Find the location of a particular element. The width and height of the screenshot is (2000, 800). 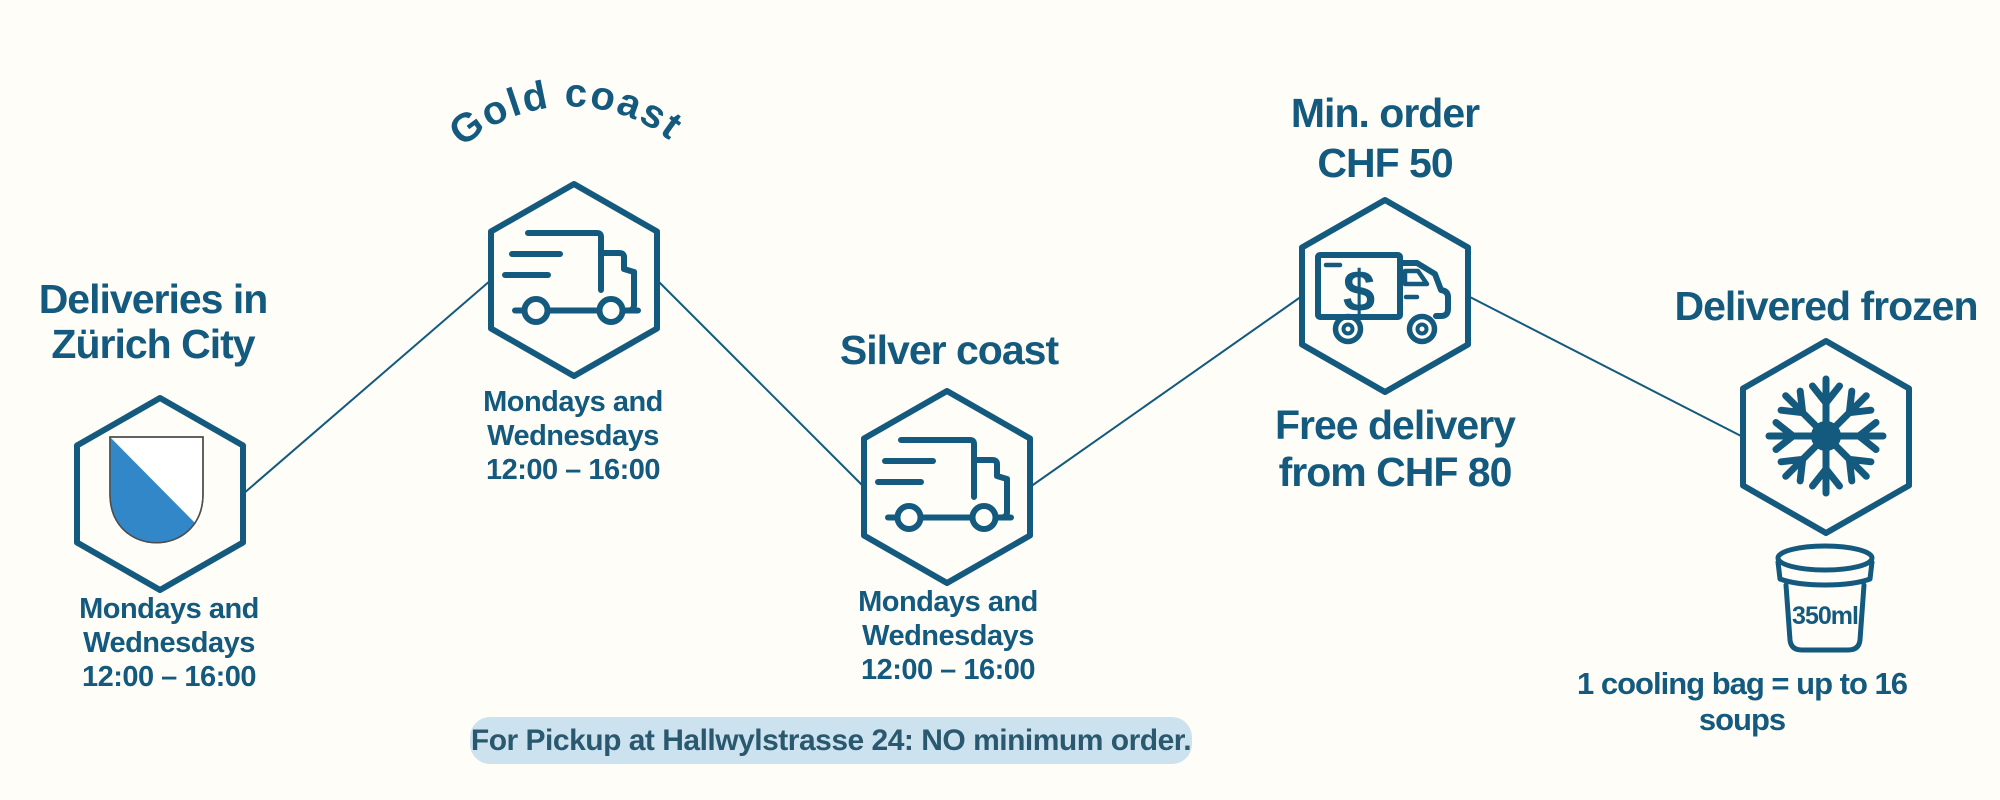

hexagon-zurich is located at coordinates (160, 494).